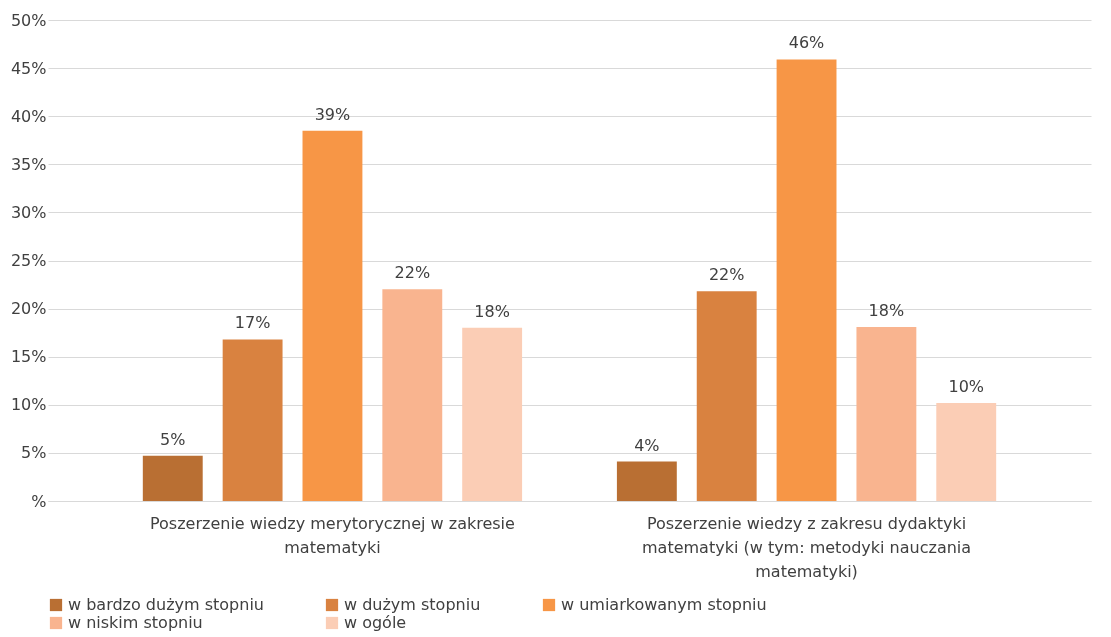  What do you see at coordinates (28, 260) in the screenshot?
I see `y-tick-label: 25%` at bounding box center [28, 260].